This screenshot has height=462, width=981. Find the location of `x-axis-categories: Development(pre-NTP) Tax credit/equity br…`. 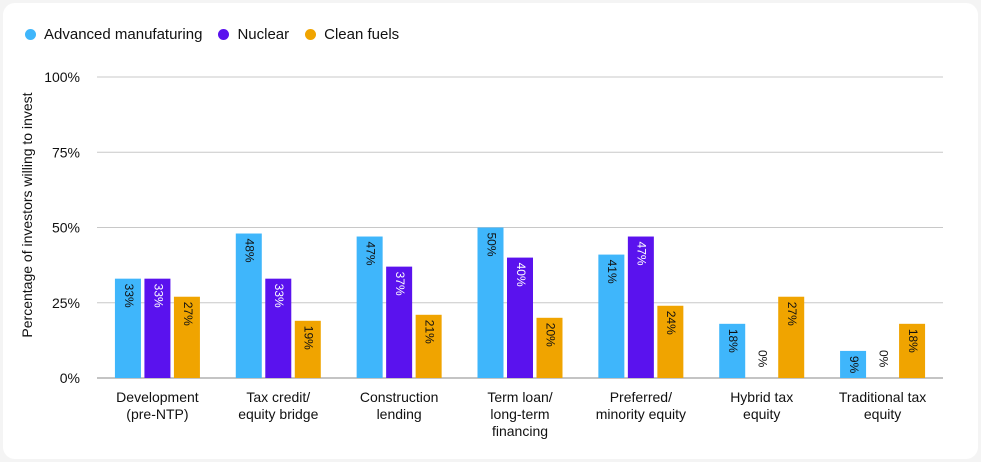

x-axis-categories: Development(pre-NTP) Tax credit/equity br… is located at coordinates (521, 414).